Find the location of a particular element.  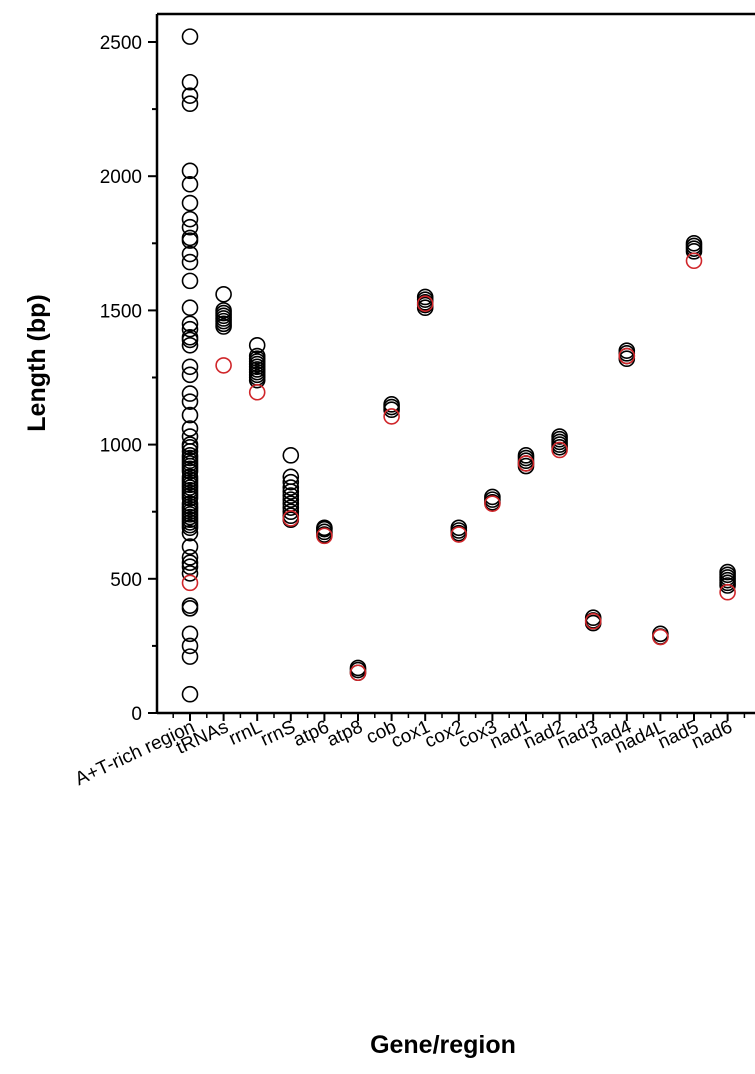

y-tick-label: 0 is located at coordinates (136, 714).